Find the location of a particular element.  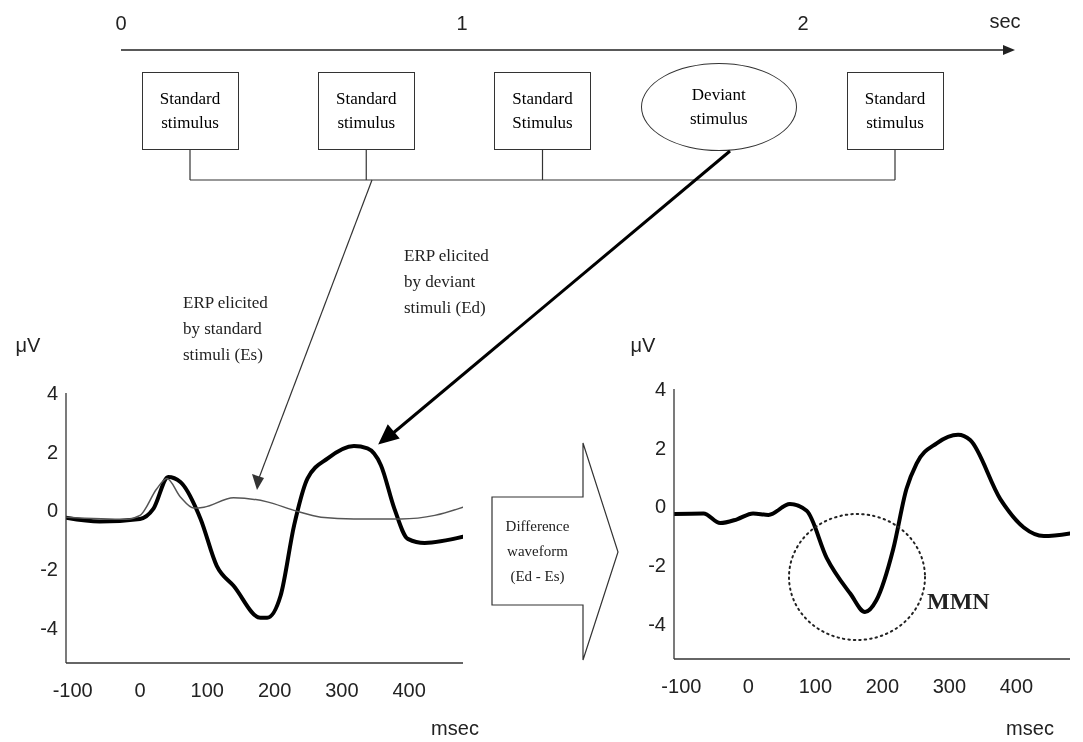

category-label: 2 is located at coordinates (803, 23).